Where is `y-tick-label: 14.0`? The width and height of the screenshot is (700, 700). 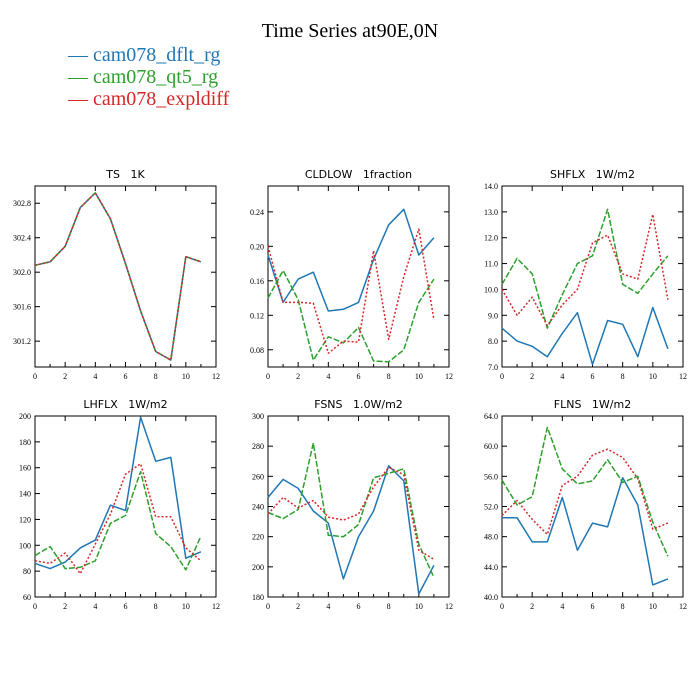 y-tick-label: 14.0 is located at coordinates (491, 186).